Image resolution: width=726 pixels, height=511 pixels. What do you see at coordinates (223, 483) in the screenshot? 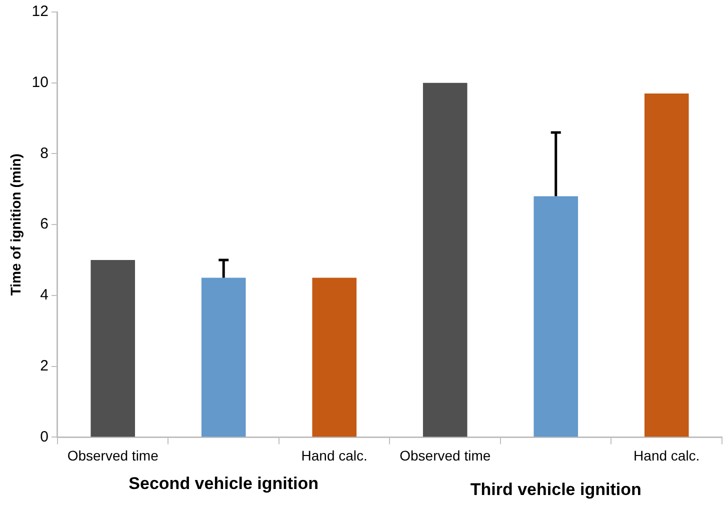
I see `text: Second vehicle ignition` at bounding box center [223, 483].